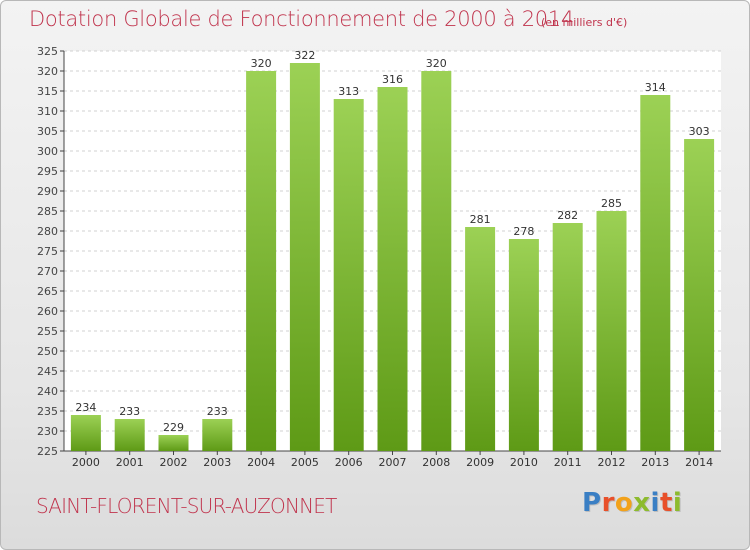 The width and height of the screenshot is (750, 550). I want to click on logo-letter: x, so click(642, 503).